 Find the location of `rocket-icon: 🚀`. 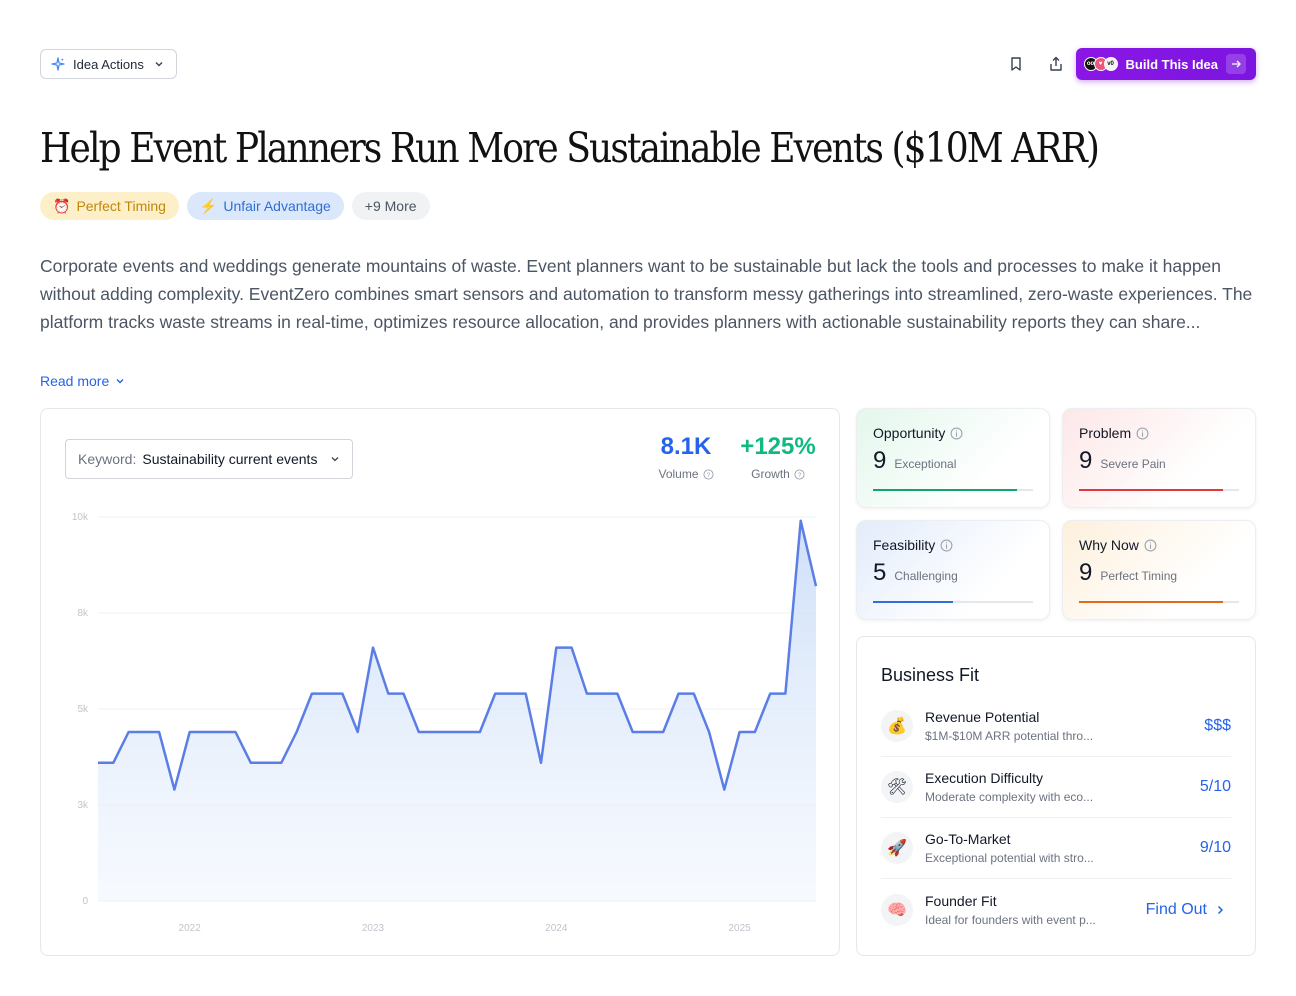

rocket-icon: 🚀 is located at coordinates (897, 848).